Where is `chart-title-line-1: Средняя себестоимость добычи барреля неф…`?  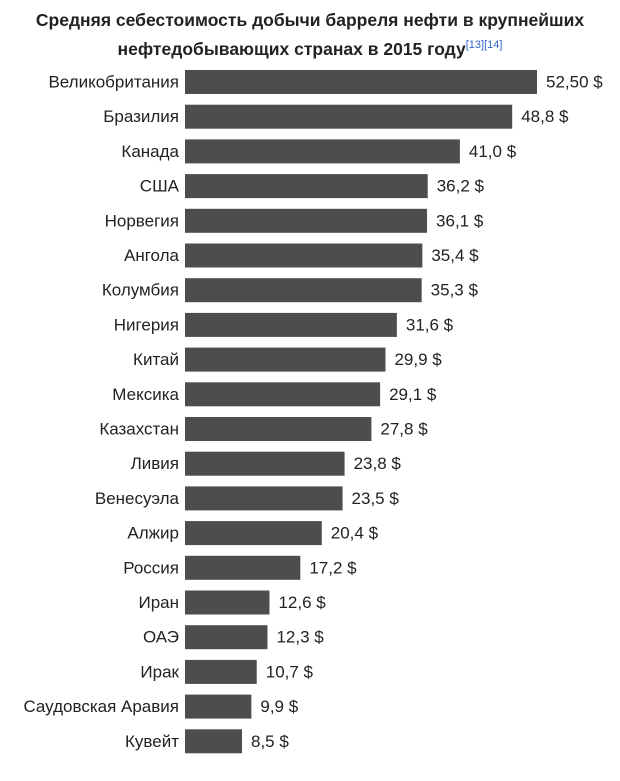
chart-title-line-1: Средняя себестоимость добычи барреля неф… is located at coordinates (310, 20).